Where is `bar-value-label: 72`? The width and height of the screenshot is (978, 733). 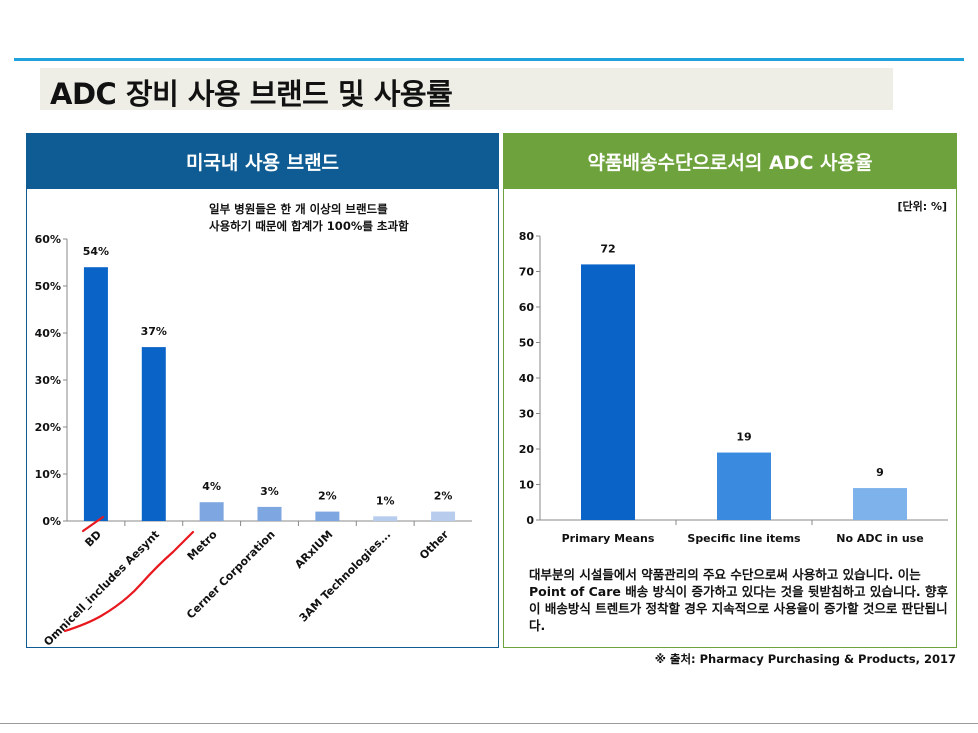
bar-value-label: 72 is located at coordinates (607, 248).